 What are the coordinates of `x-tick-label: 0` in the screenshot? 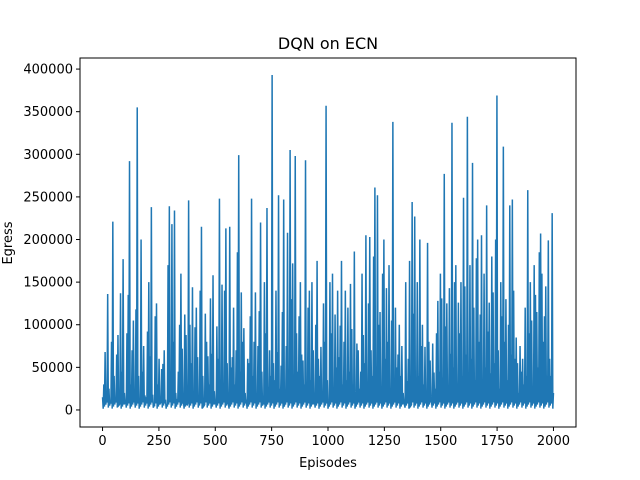 It's located at (102, 441).